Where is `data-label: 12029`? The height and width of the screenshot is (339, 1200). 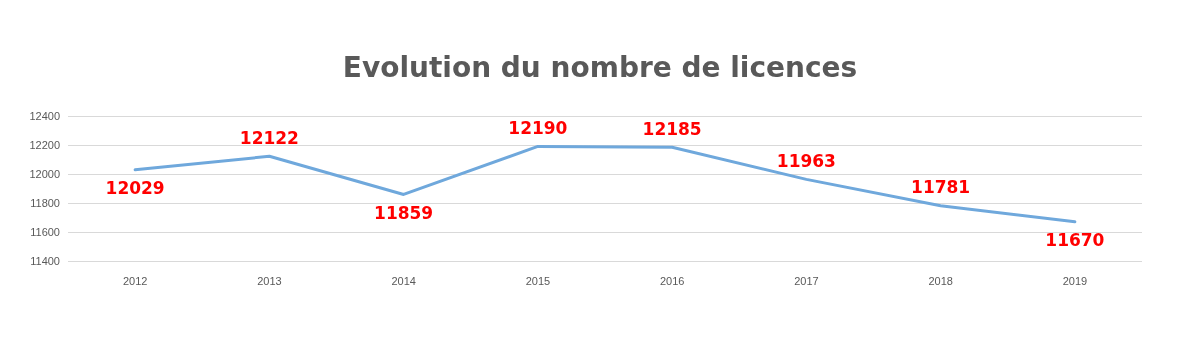
data-label: 12029 is located at coordinates (135, 188).